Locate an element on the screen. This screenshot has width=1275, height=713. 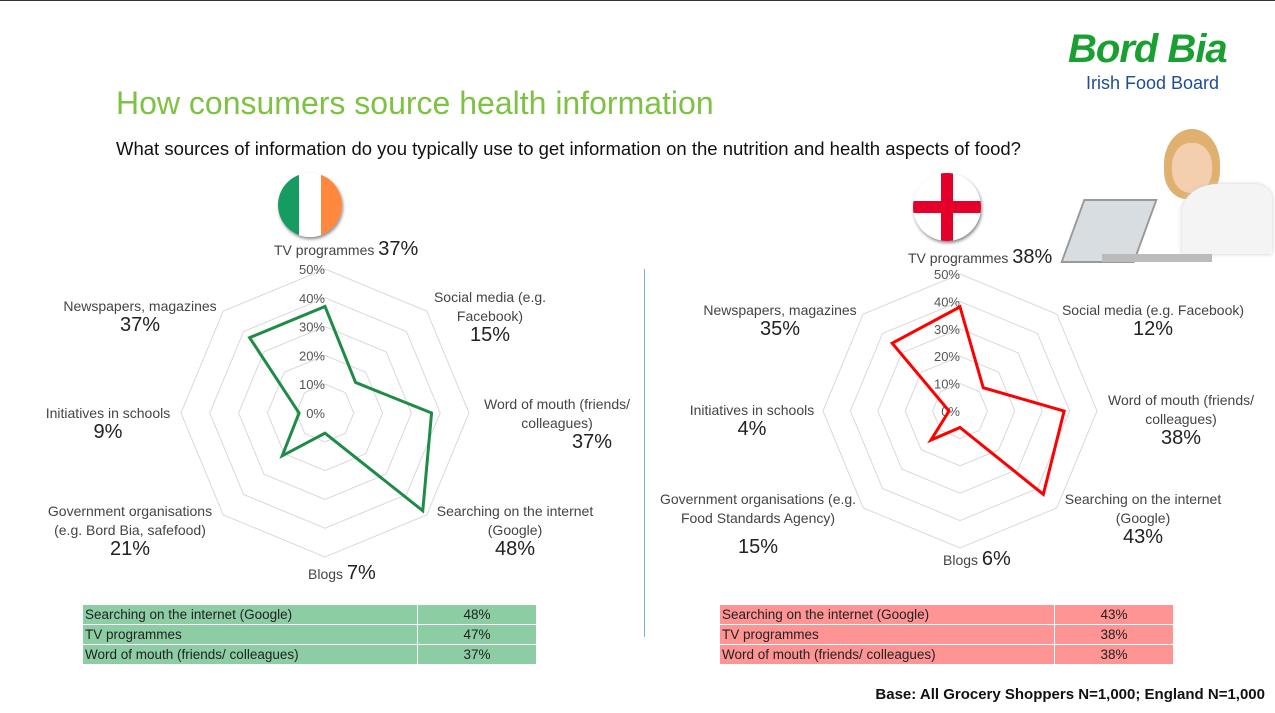
label-tv-programmes: TV programmes 37% is located at coordinates (346, 249).